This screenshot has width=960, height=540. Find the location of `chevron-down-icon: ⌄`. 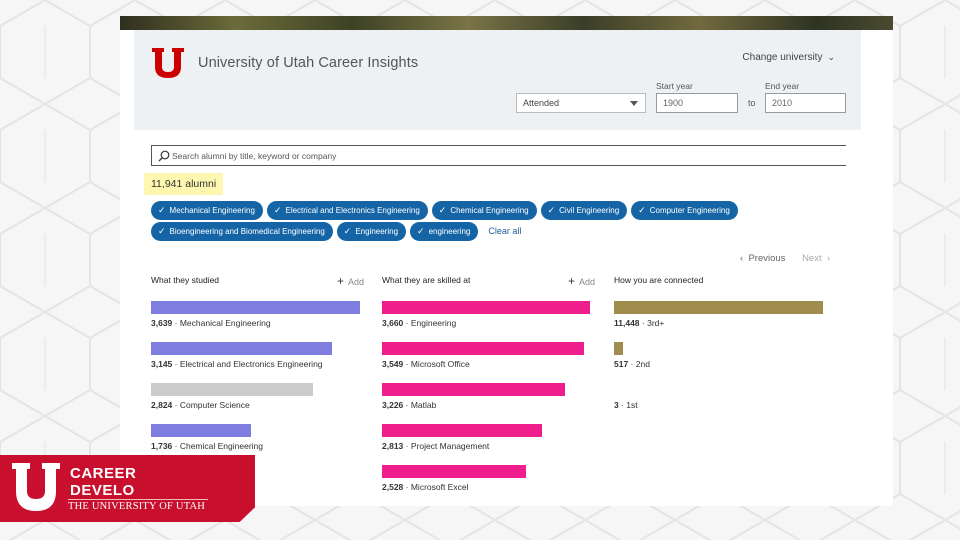

chevron-down-icon: ⌄ is located at coordinates (831, 57).